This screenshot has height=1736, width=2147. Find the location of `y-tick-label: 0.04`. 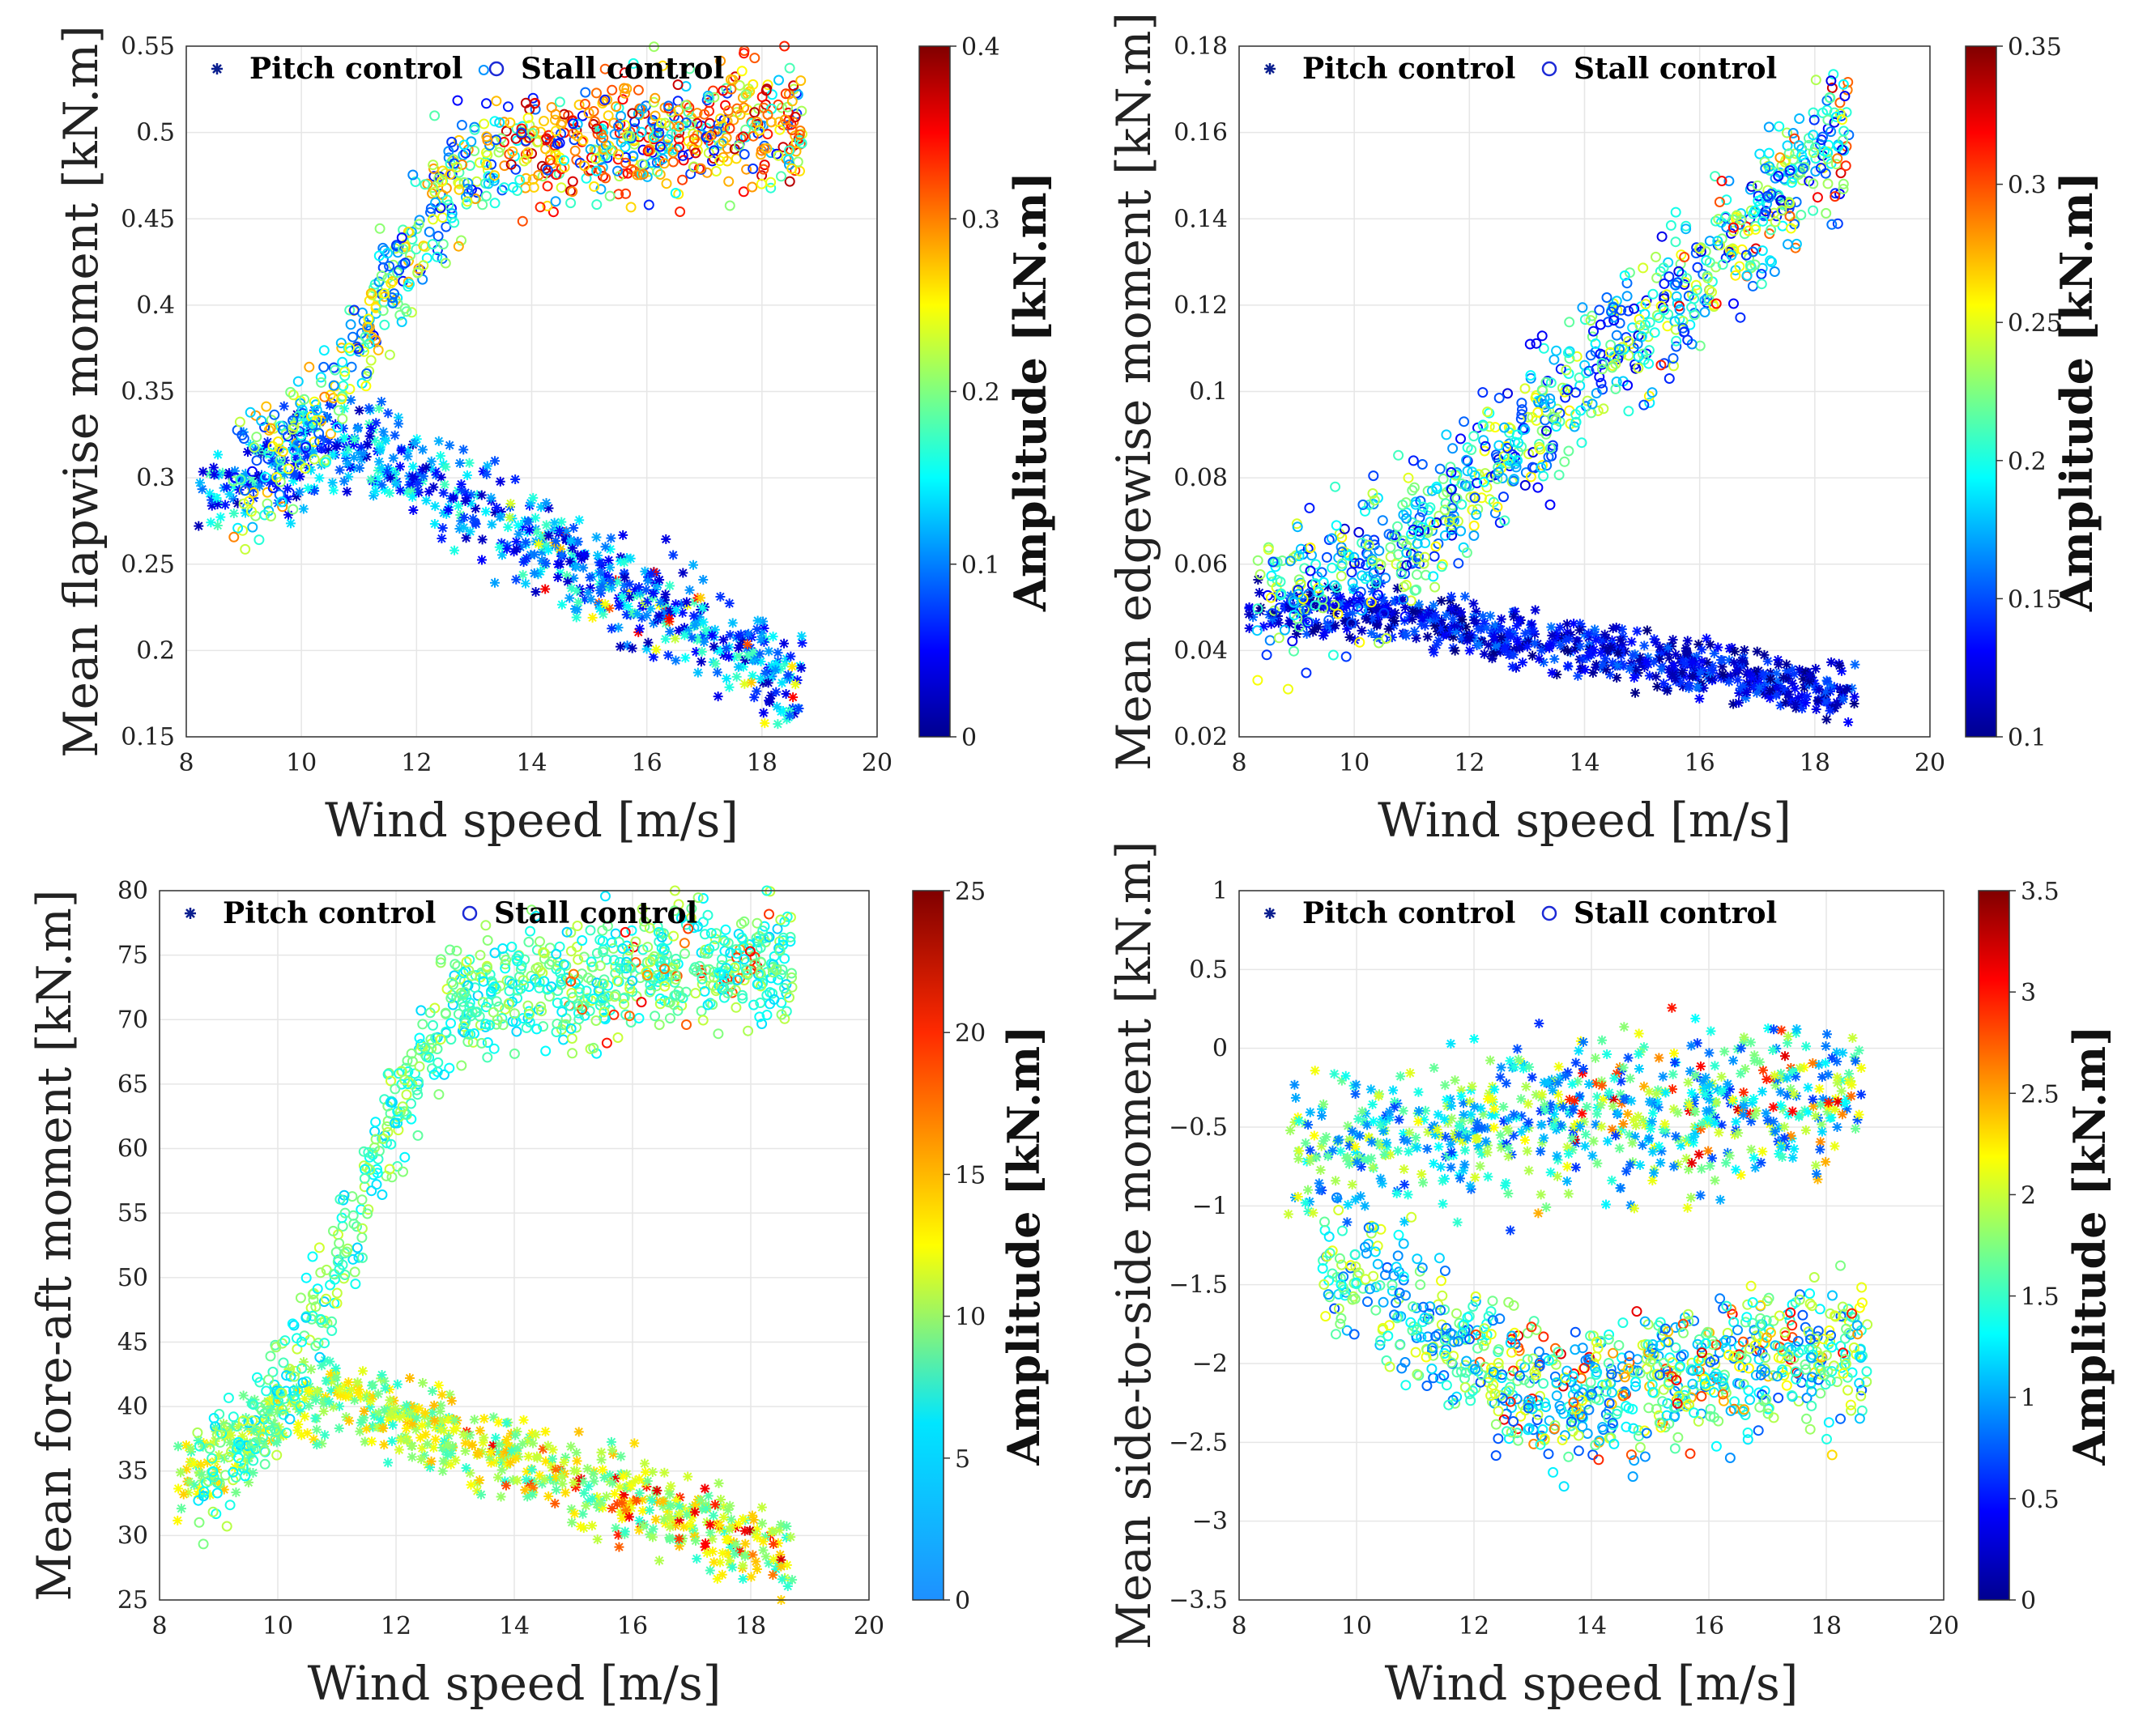

y-tick-label: 0.04 is located at coordinates (1201, 650).